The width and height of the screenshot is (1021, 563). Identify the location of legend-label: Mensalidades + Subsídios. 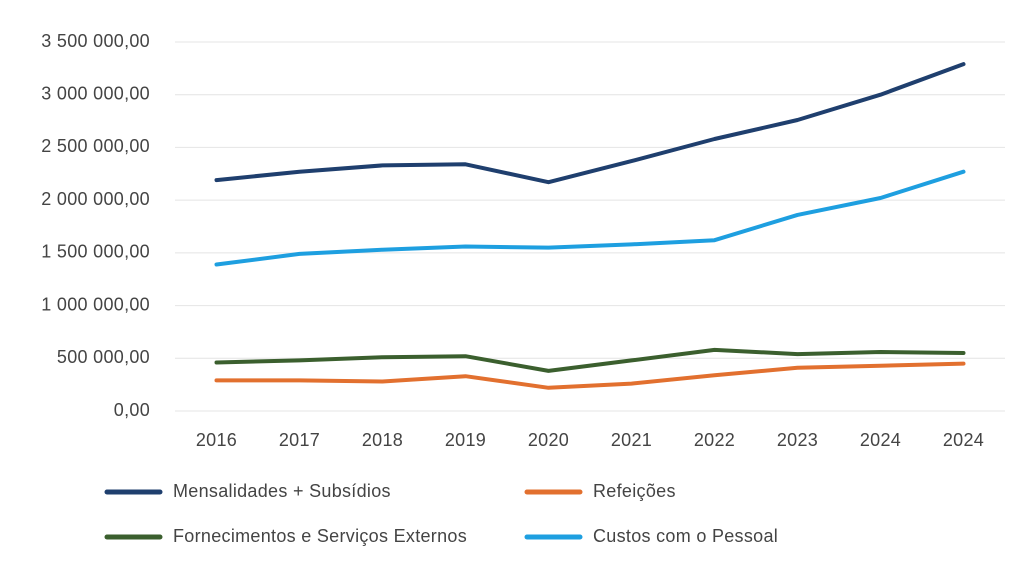
(282, 491).